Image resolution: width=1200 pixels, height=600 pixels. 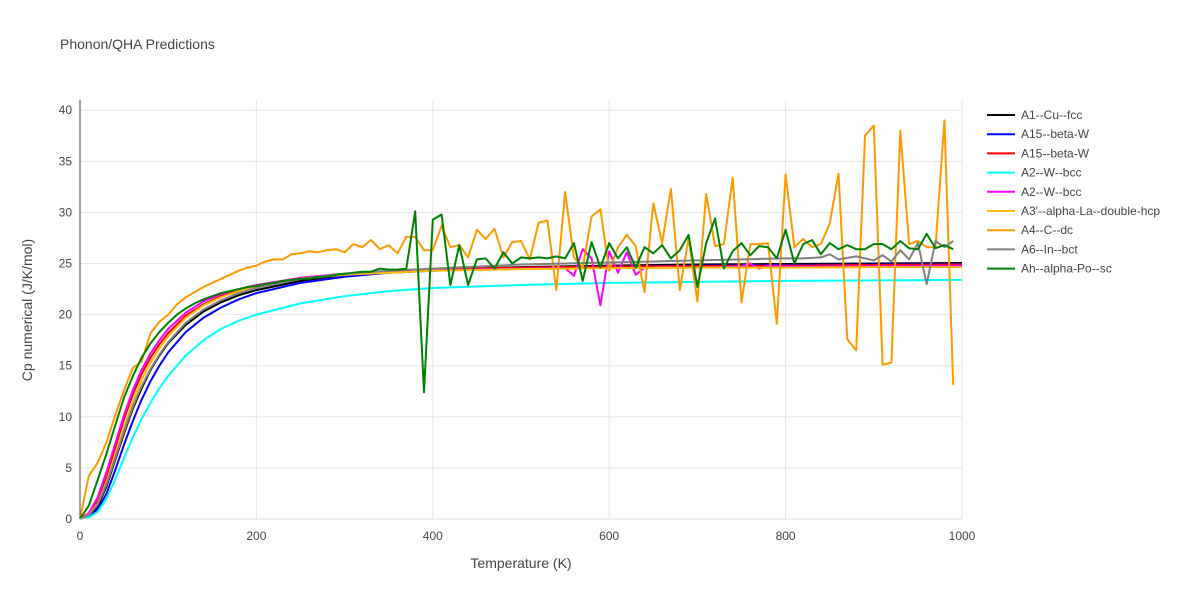 What do you see at coordinates (520, 563) in the screenshot?
I see `x-axis-title: Temperature (K)` at bounding box center [520, 563].